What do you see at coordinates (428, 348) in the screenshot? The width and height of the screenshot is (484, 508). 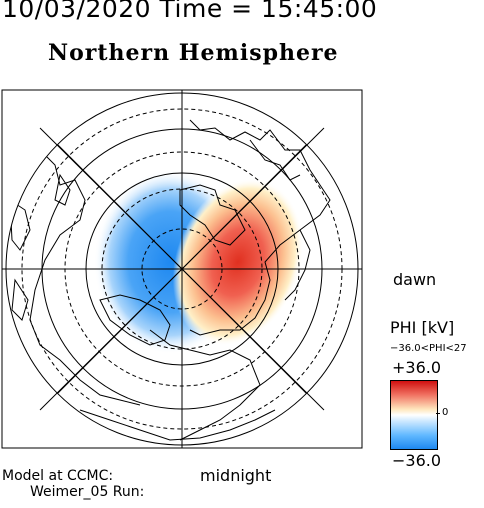 I see `colorbar-range-text: −36.0<PHI<27` at bounding box center [428, 348].